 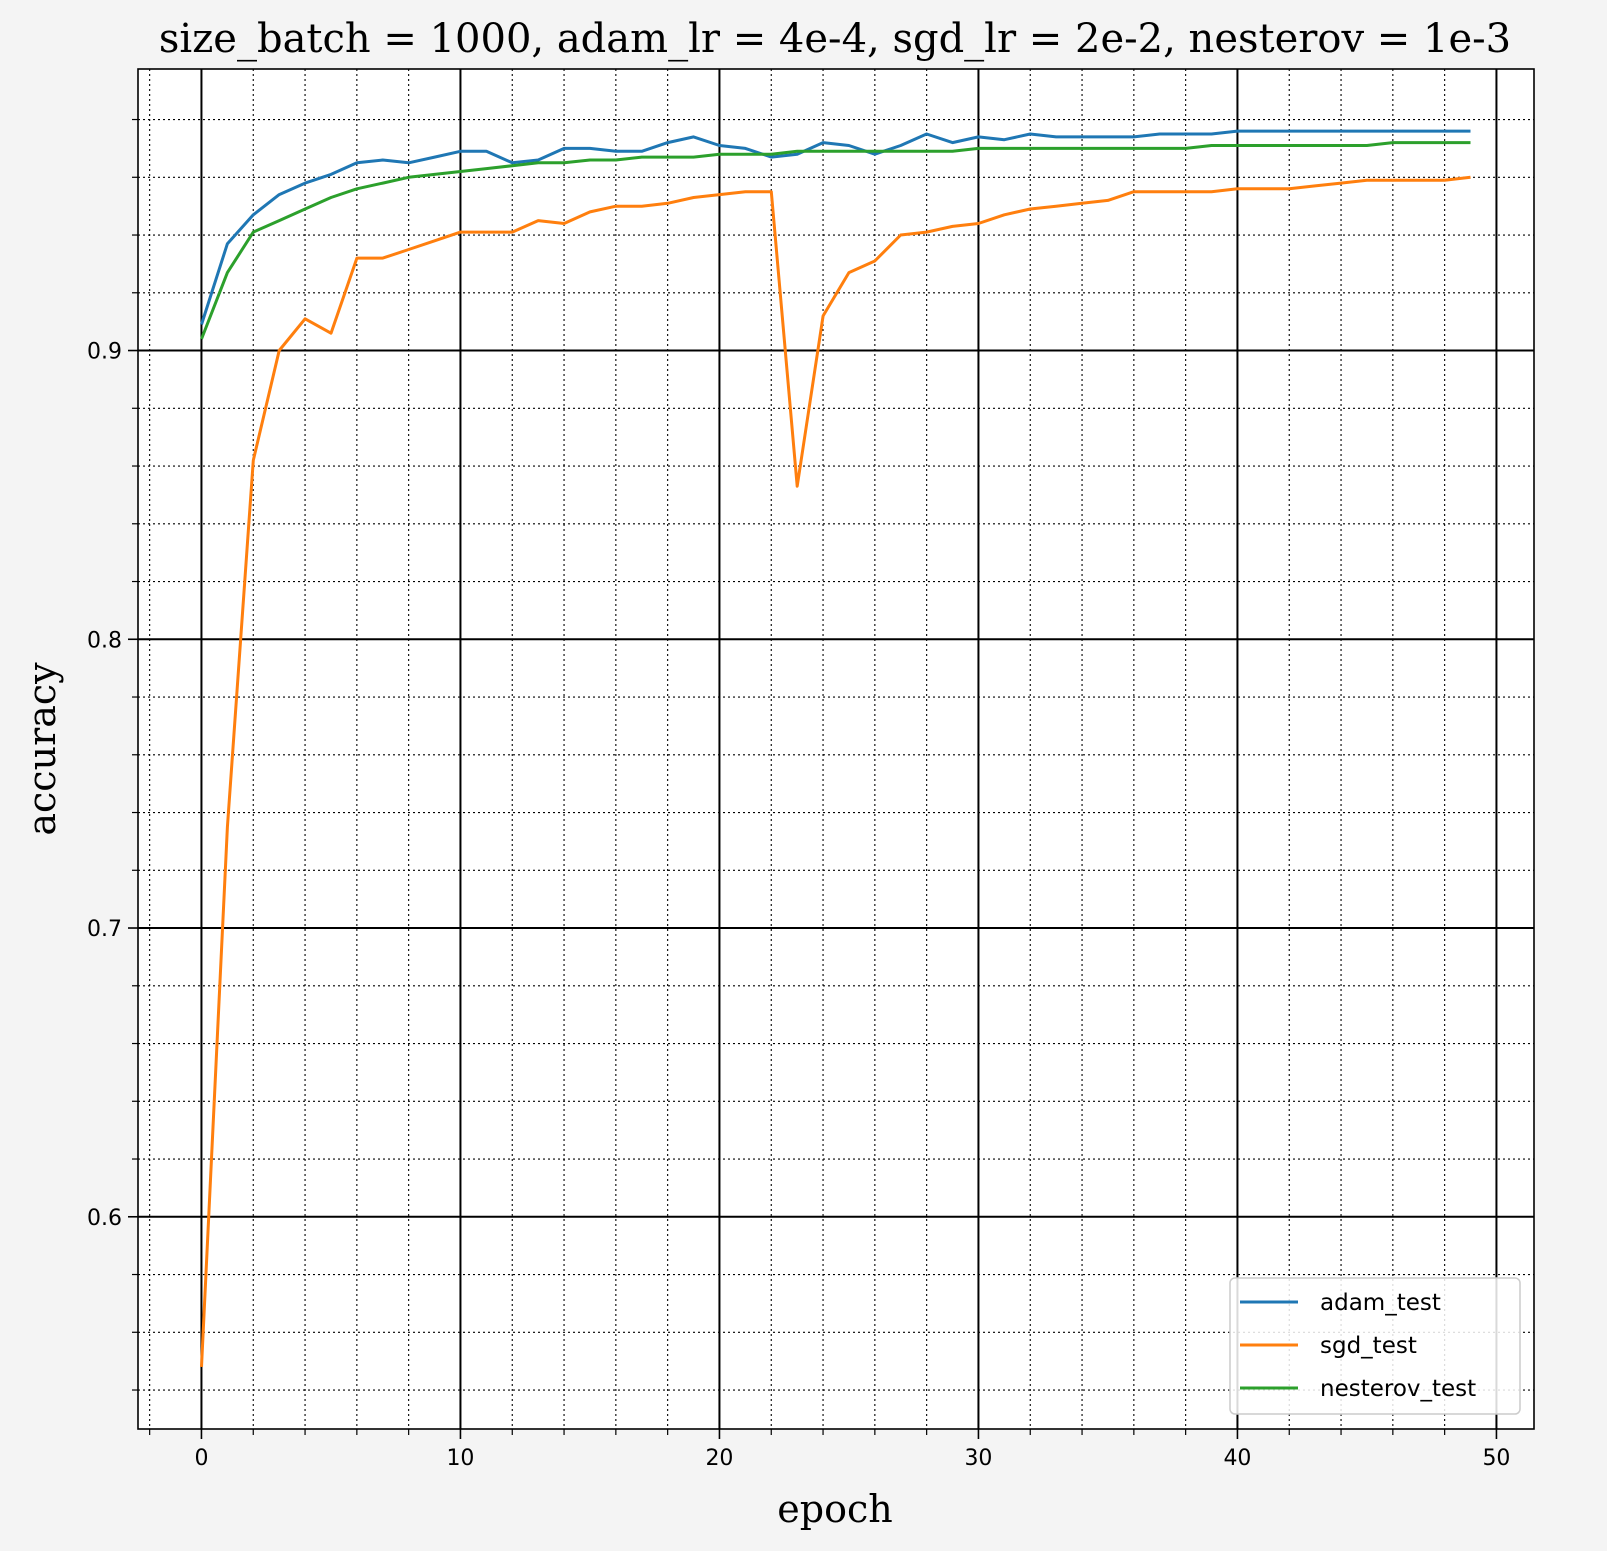 I want to click on x-axis-label: epoch, so click(x=834, y=1509).